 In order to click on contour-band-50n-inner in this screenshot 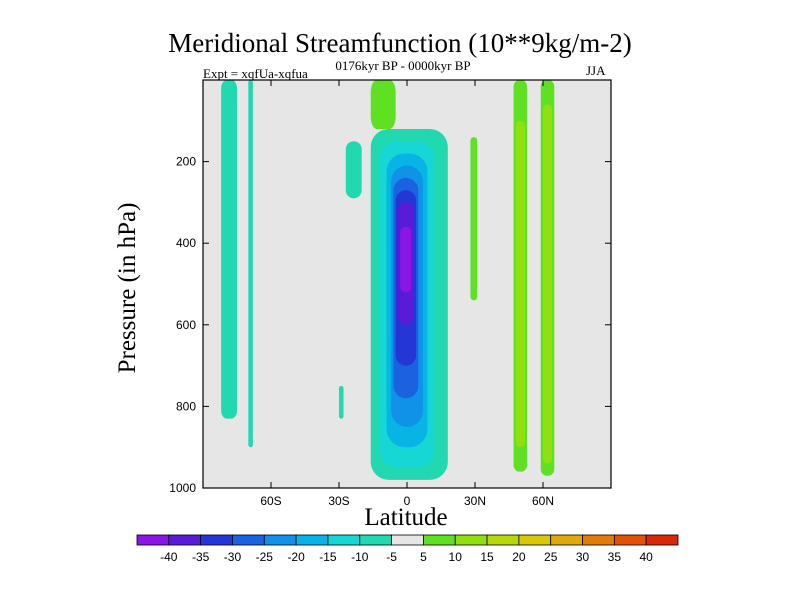, I will do `click(520, 284)`.